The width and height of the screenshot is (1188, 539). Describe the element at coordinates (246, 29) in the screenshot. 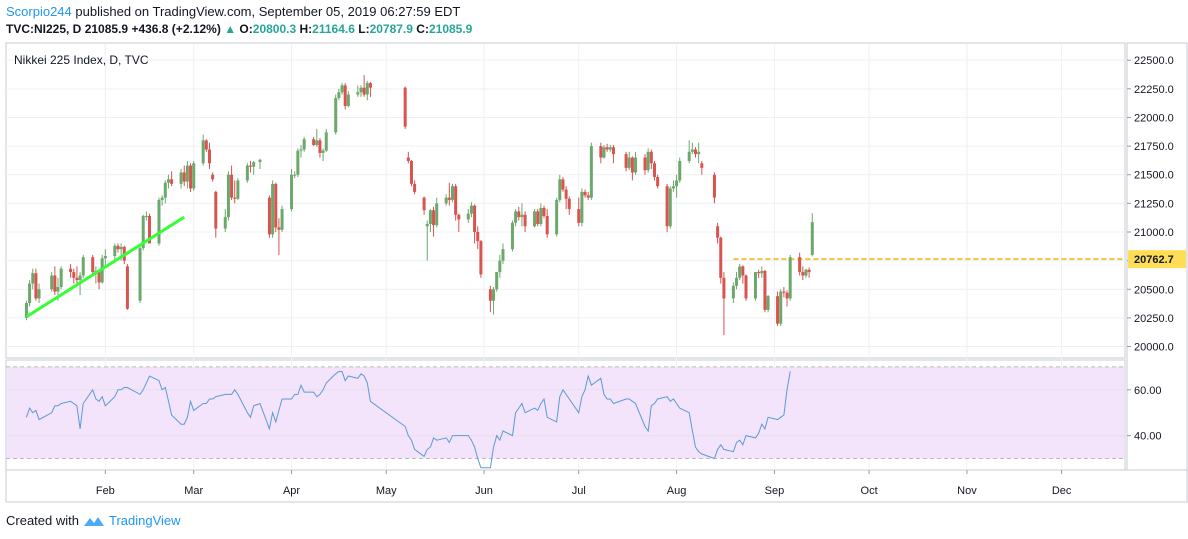

I see `open-label: O:` at that location.